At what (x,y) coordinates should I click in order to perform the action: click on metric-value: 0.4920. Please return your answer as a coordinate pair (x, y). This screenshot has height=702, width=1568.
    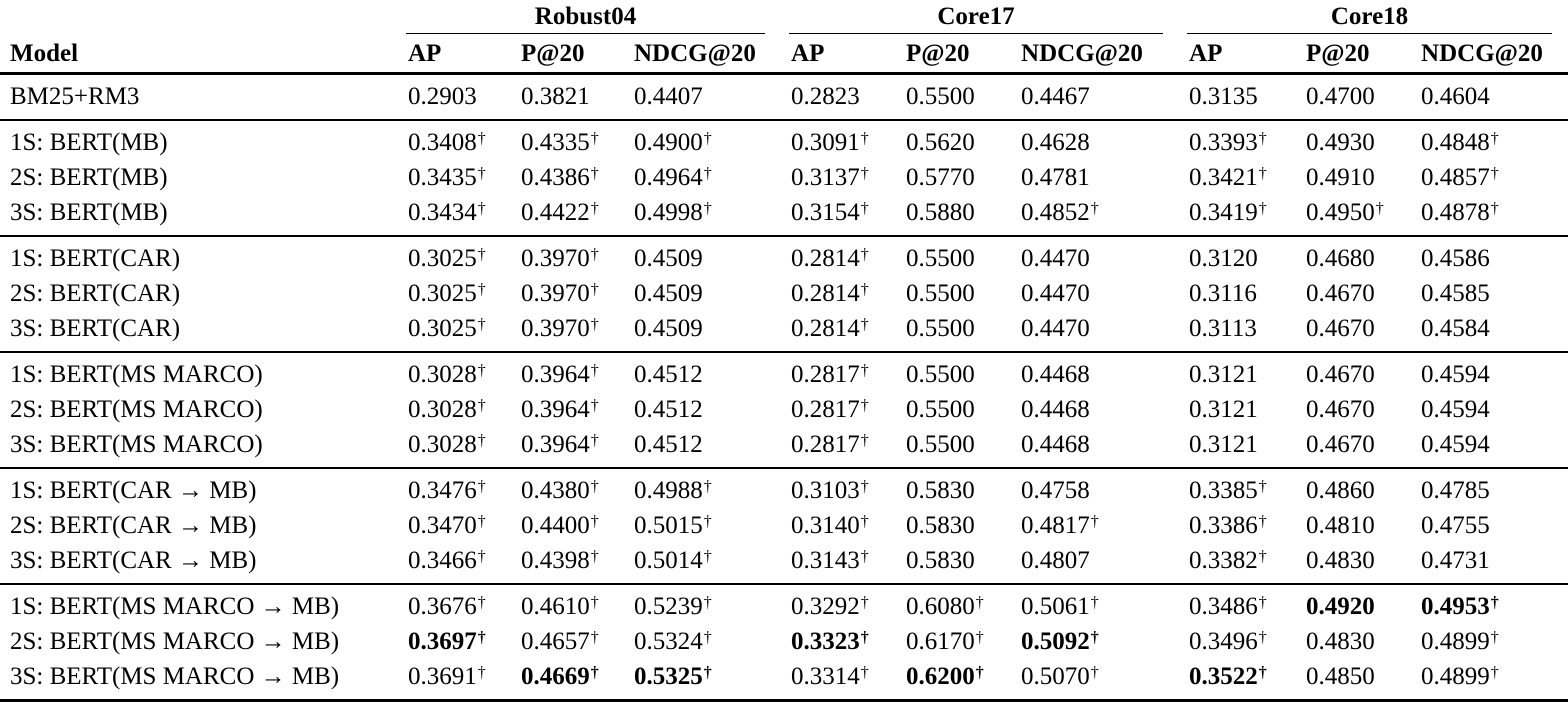
    Looking at the image, I should click on (1340, 606).